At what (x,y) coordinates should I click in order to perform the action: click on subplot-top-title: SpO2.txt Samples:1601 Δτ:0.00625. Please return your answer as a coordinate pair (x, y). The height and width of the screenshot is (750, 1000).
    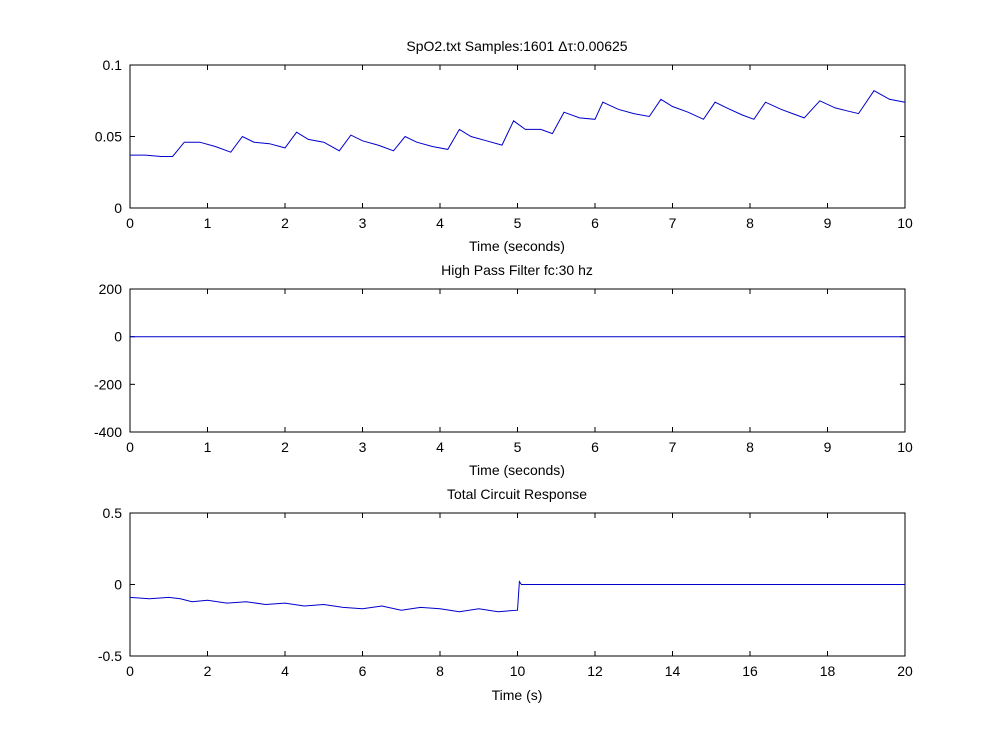
    Looking at the image, I should click on (516, 46).